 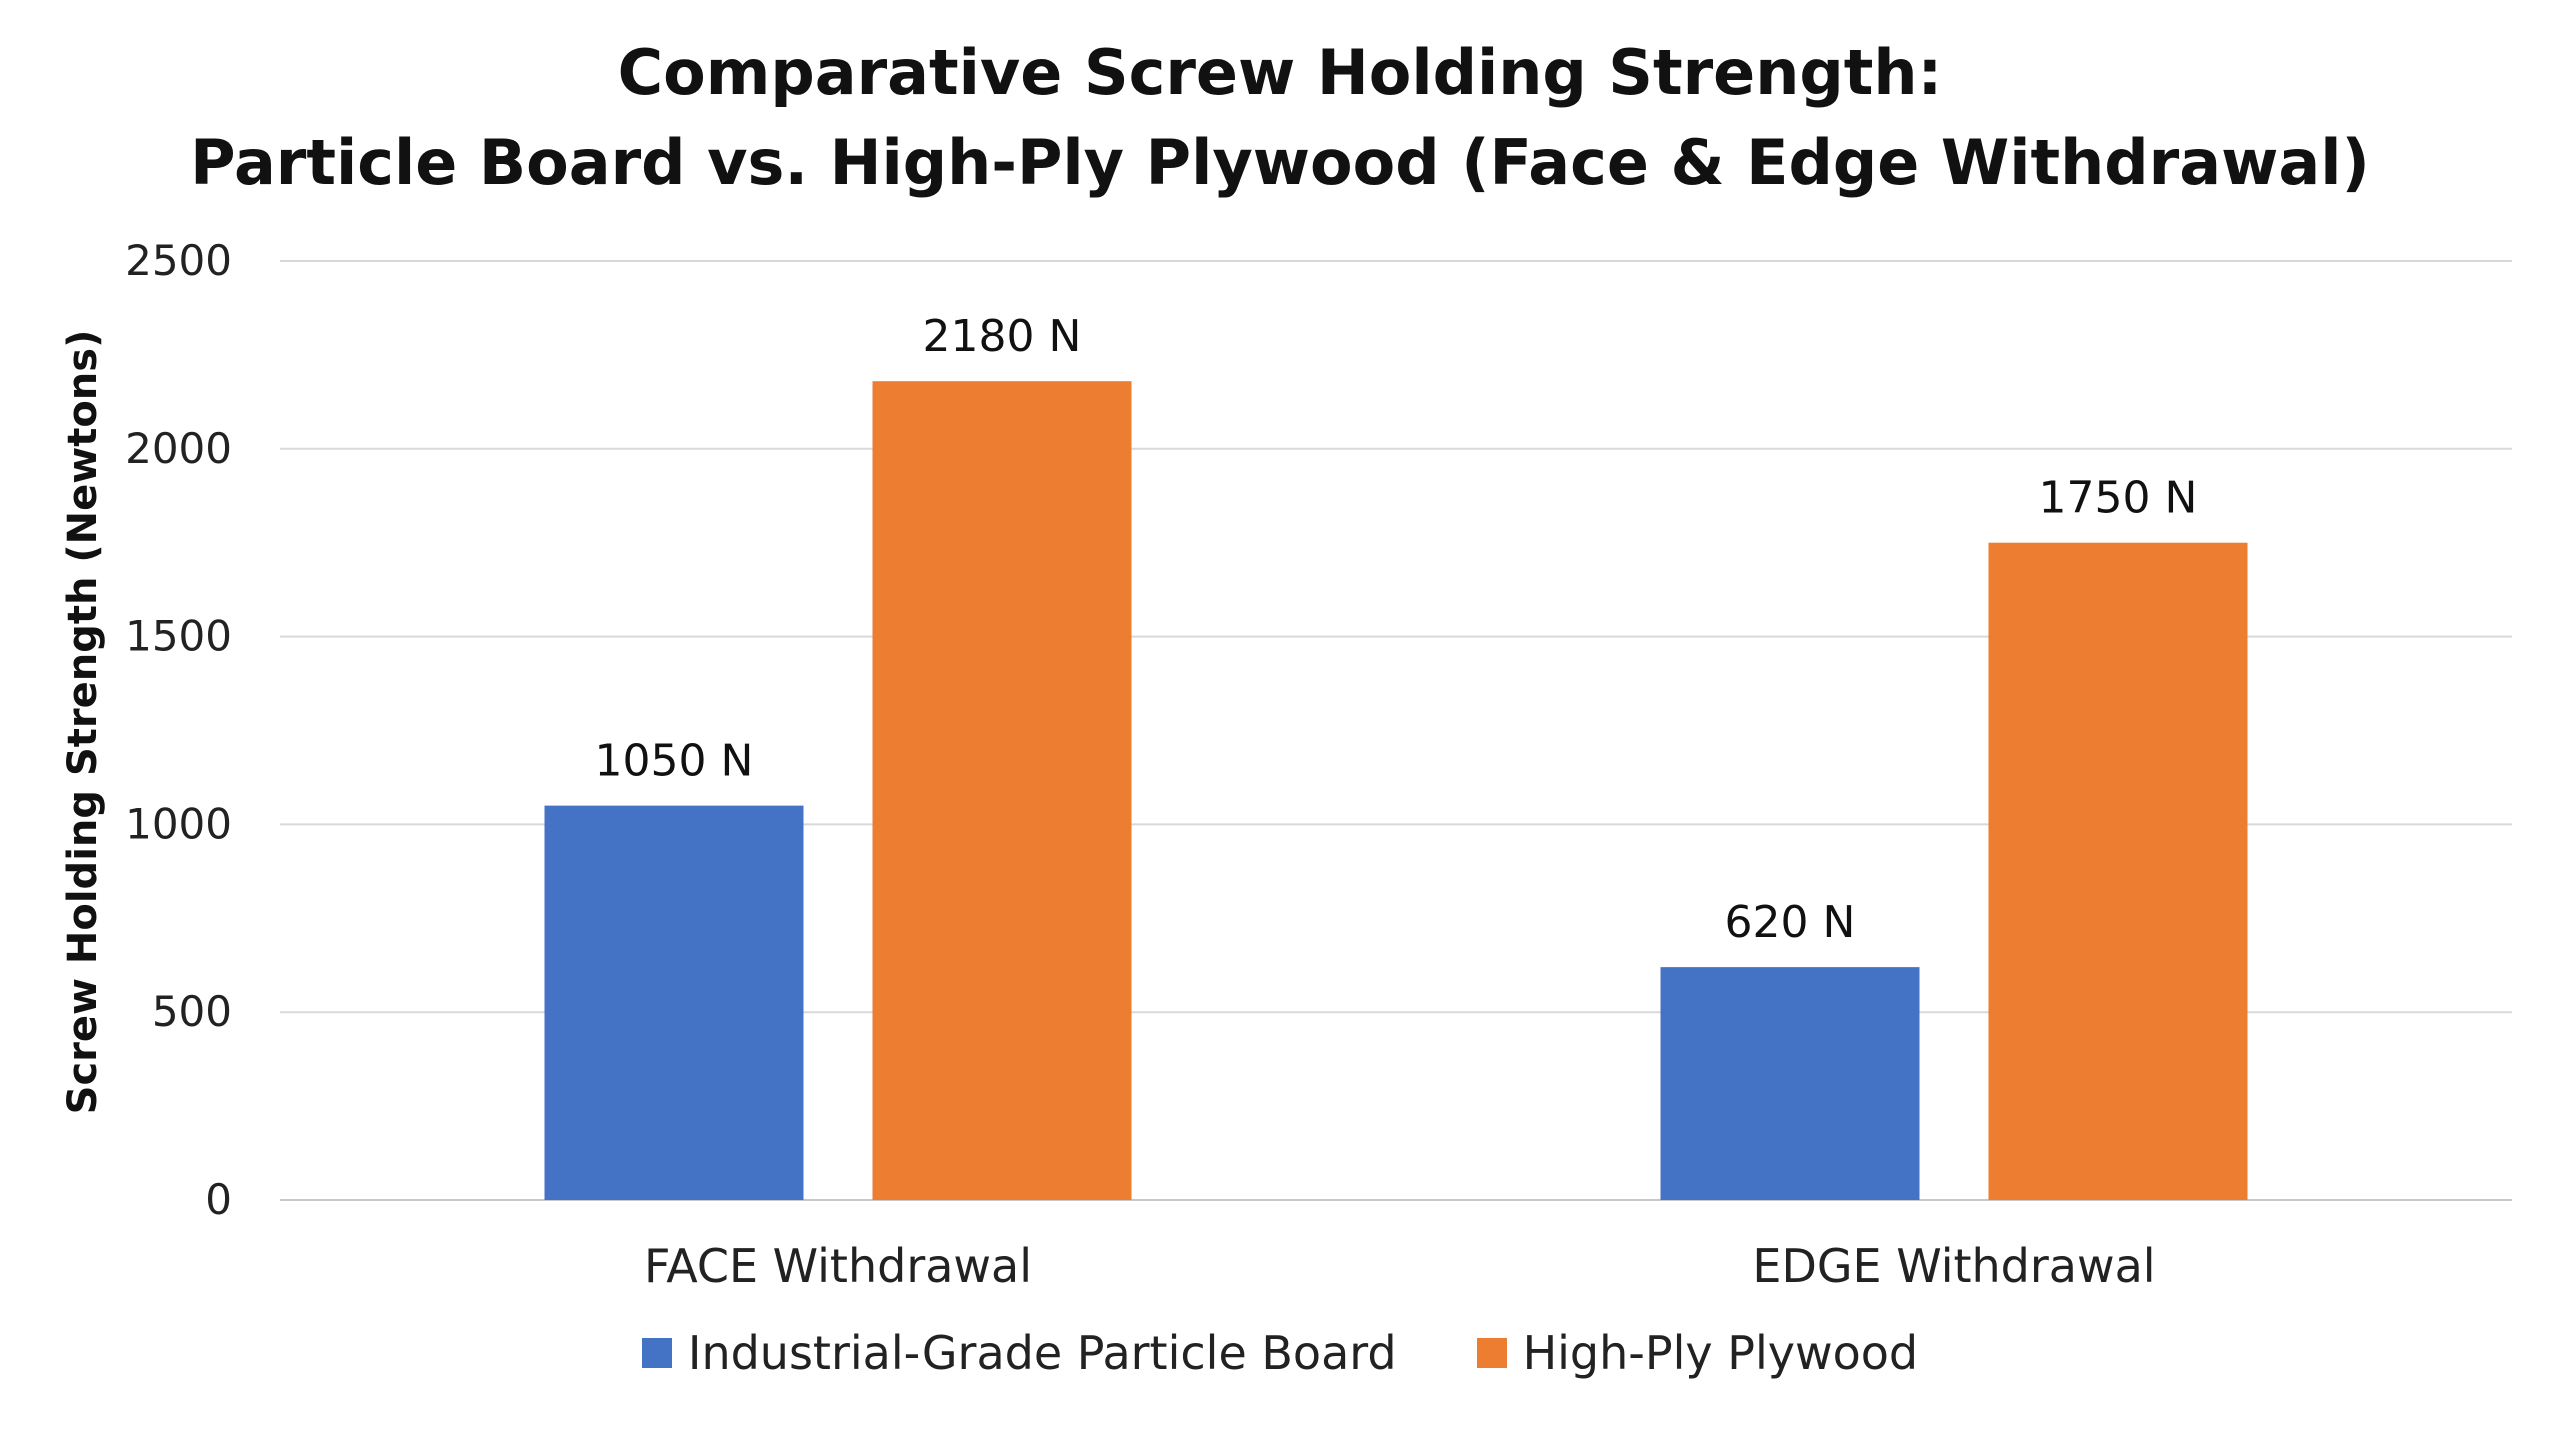 I want to click on data-label: 1750 N, so click(x=2118, y=498).